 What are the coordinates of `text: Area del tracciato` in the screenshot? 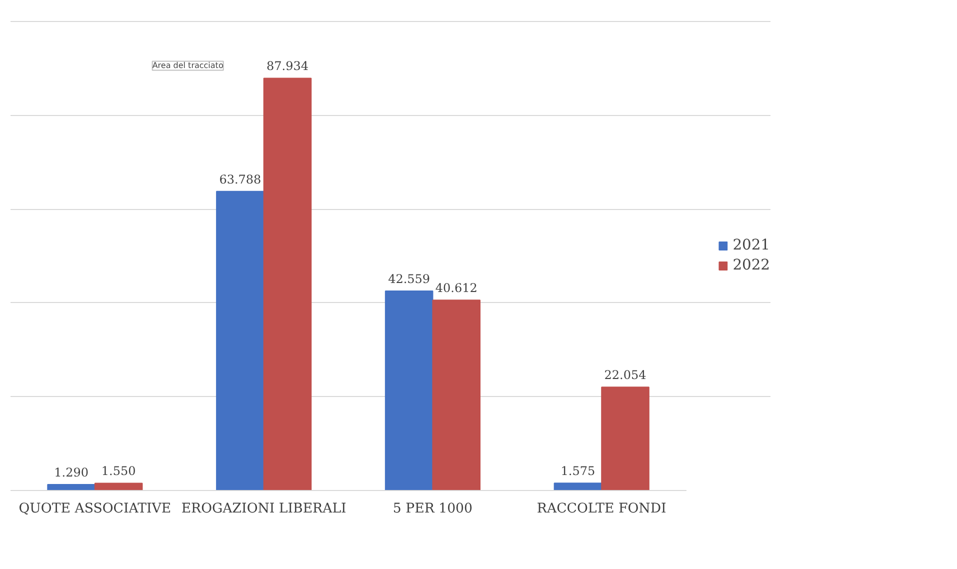 It's located at (188, 65).